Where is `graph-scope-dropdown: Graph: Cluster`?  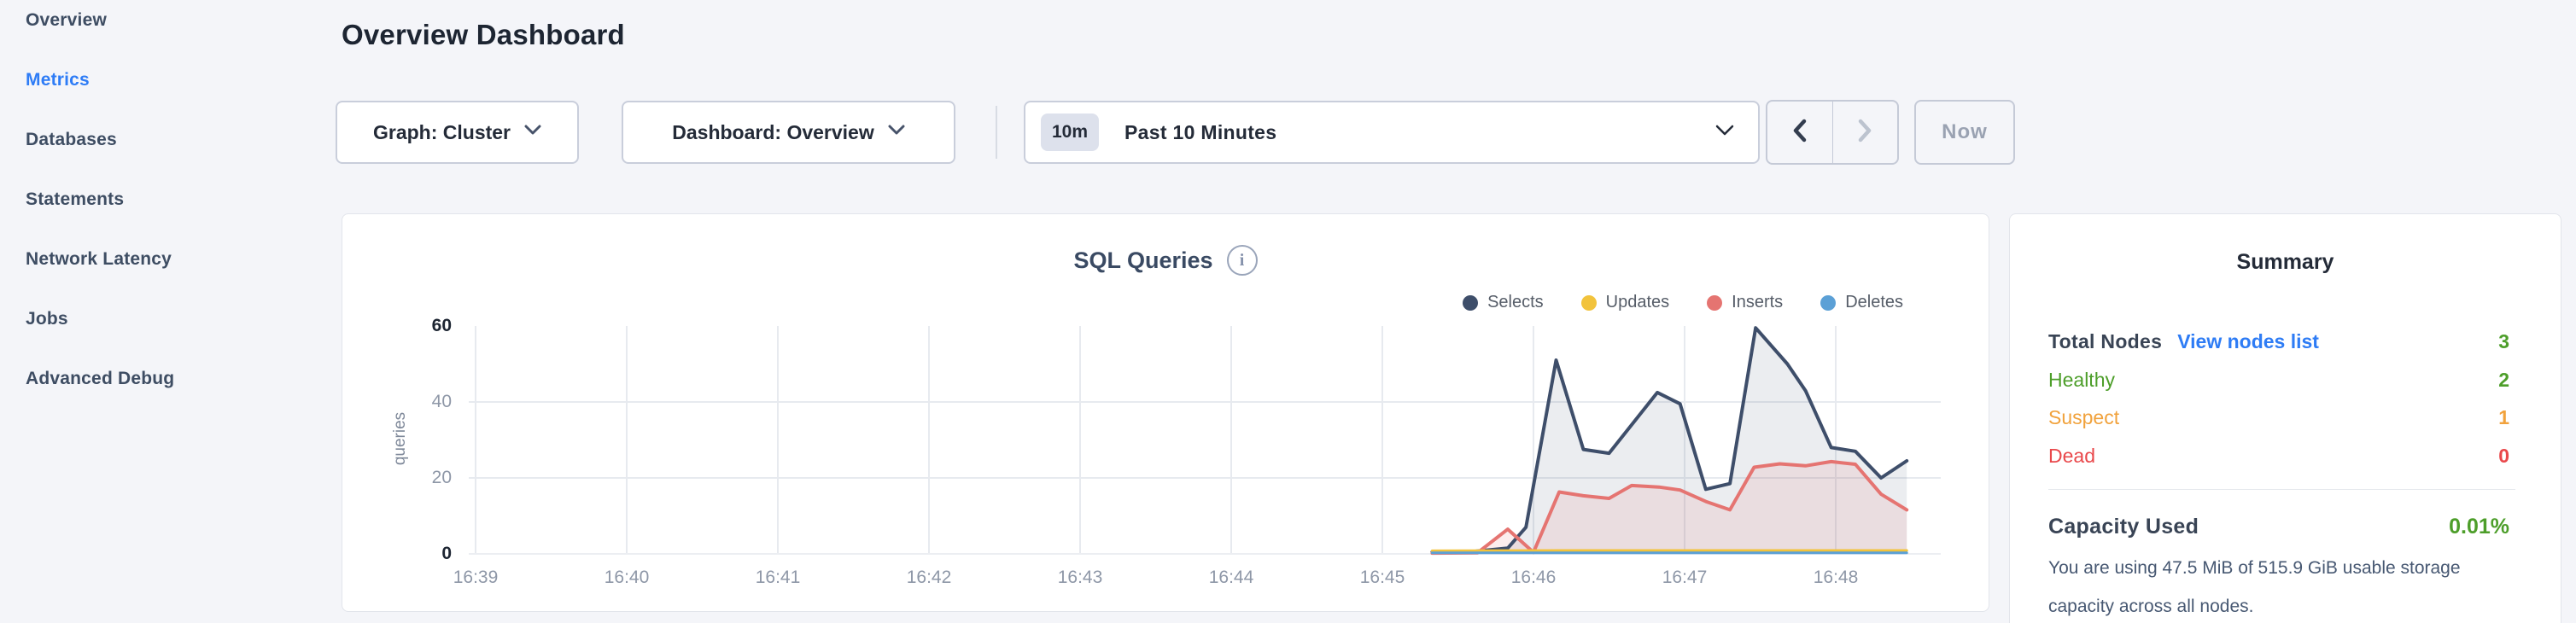 graph-scope-dropdown: Graph: Cluster is located at coordinates (457, 132).